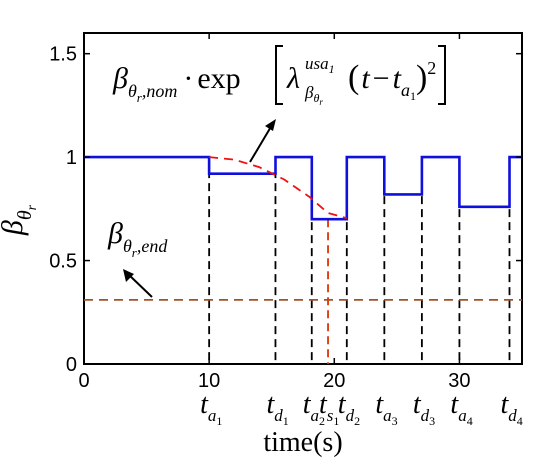 Image resolution: width=550 pixels, height=471 pixels. Describe the element at coordinates (321, 102) in the screenshot. I see `formula-lambda-sub-subsub: r` at that location.